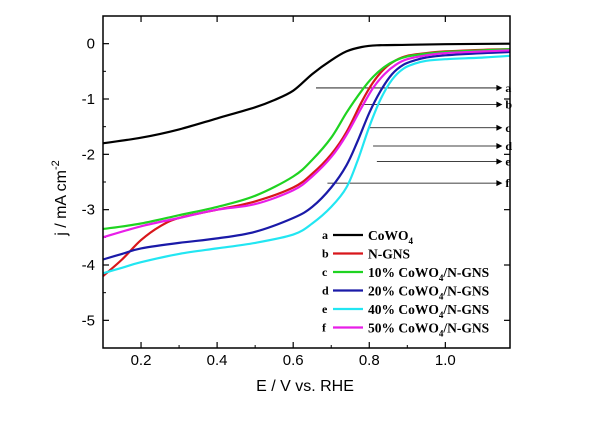 The width and height of the screenshot is (600, 433). What do you see at coordinates (428, 330) in the screenshot?
I see `legend-label-f: 50% CoWO4/N-GNS` at bounding box center [428, 330].